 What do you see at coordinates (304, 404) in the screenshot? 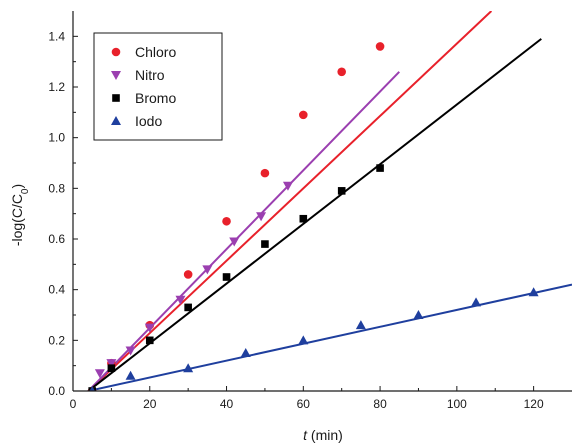
I see `x-tick-label-3: 60` at bounding box center [304, 404].